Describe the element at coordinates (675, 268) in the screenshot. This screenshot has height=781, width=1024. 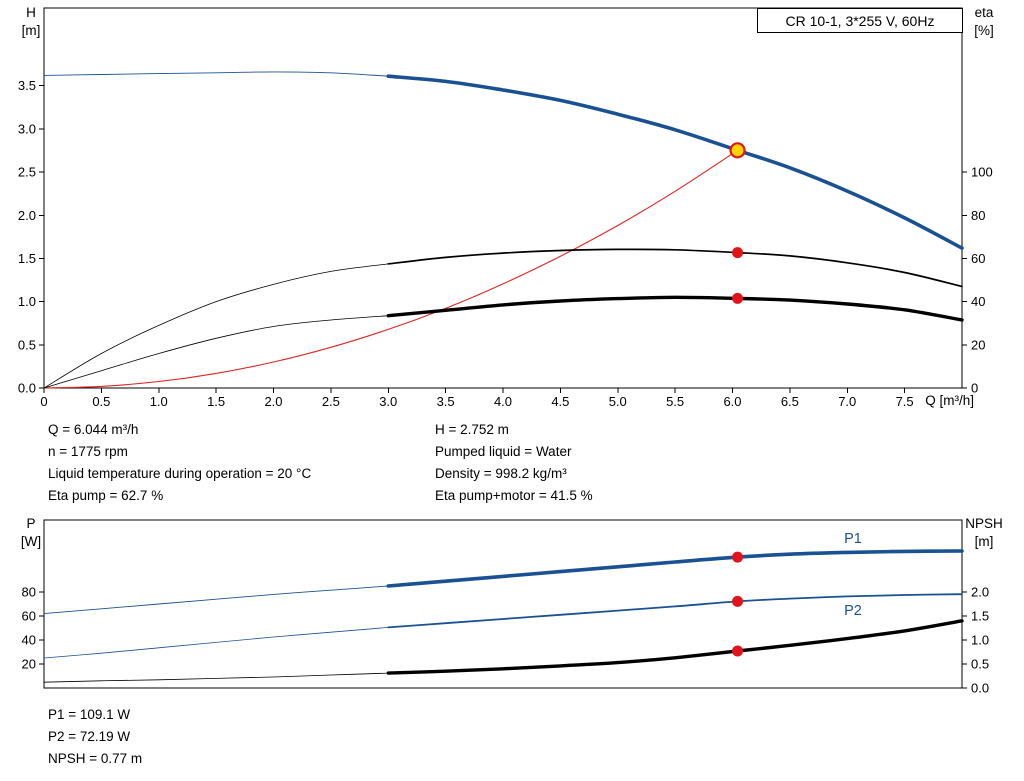
I see `curve-eta-pump` at that location.